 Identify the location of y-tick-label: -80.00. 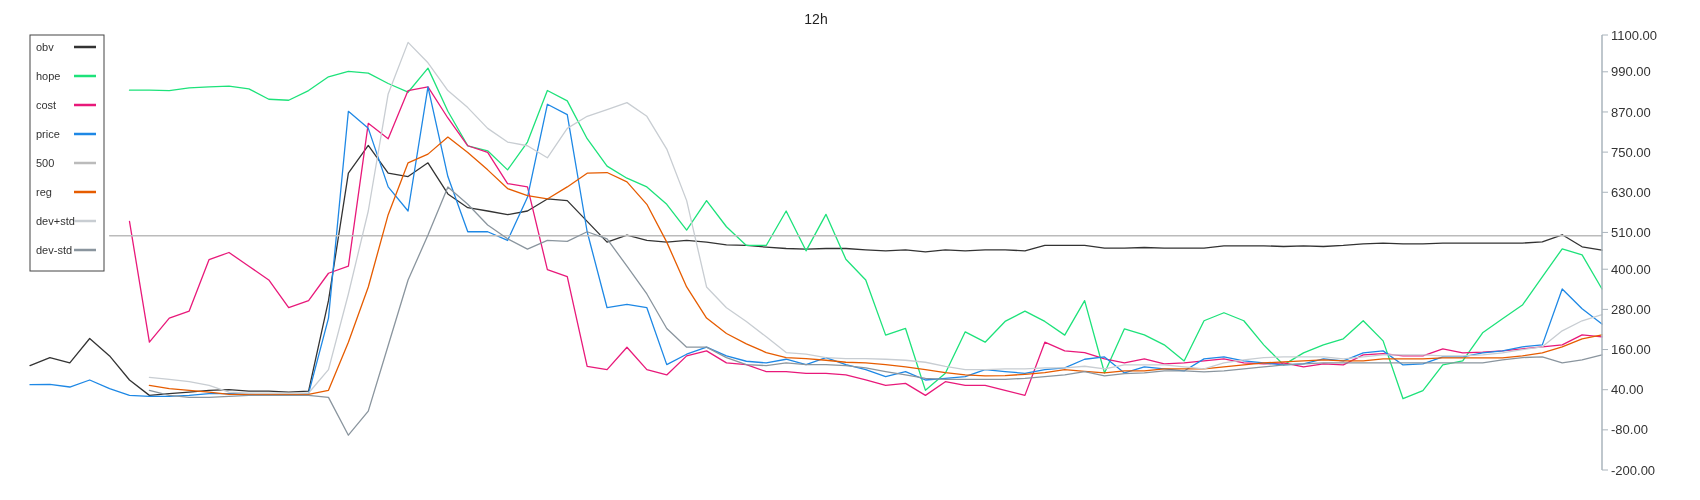
(1629, 430).